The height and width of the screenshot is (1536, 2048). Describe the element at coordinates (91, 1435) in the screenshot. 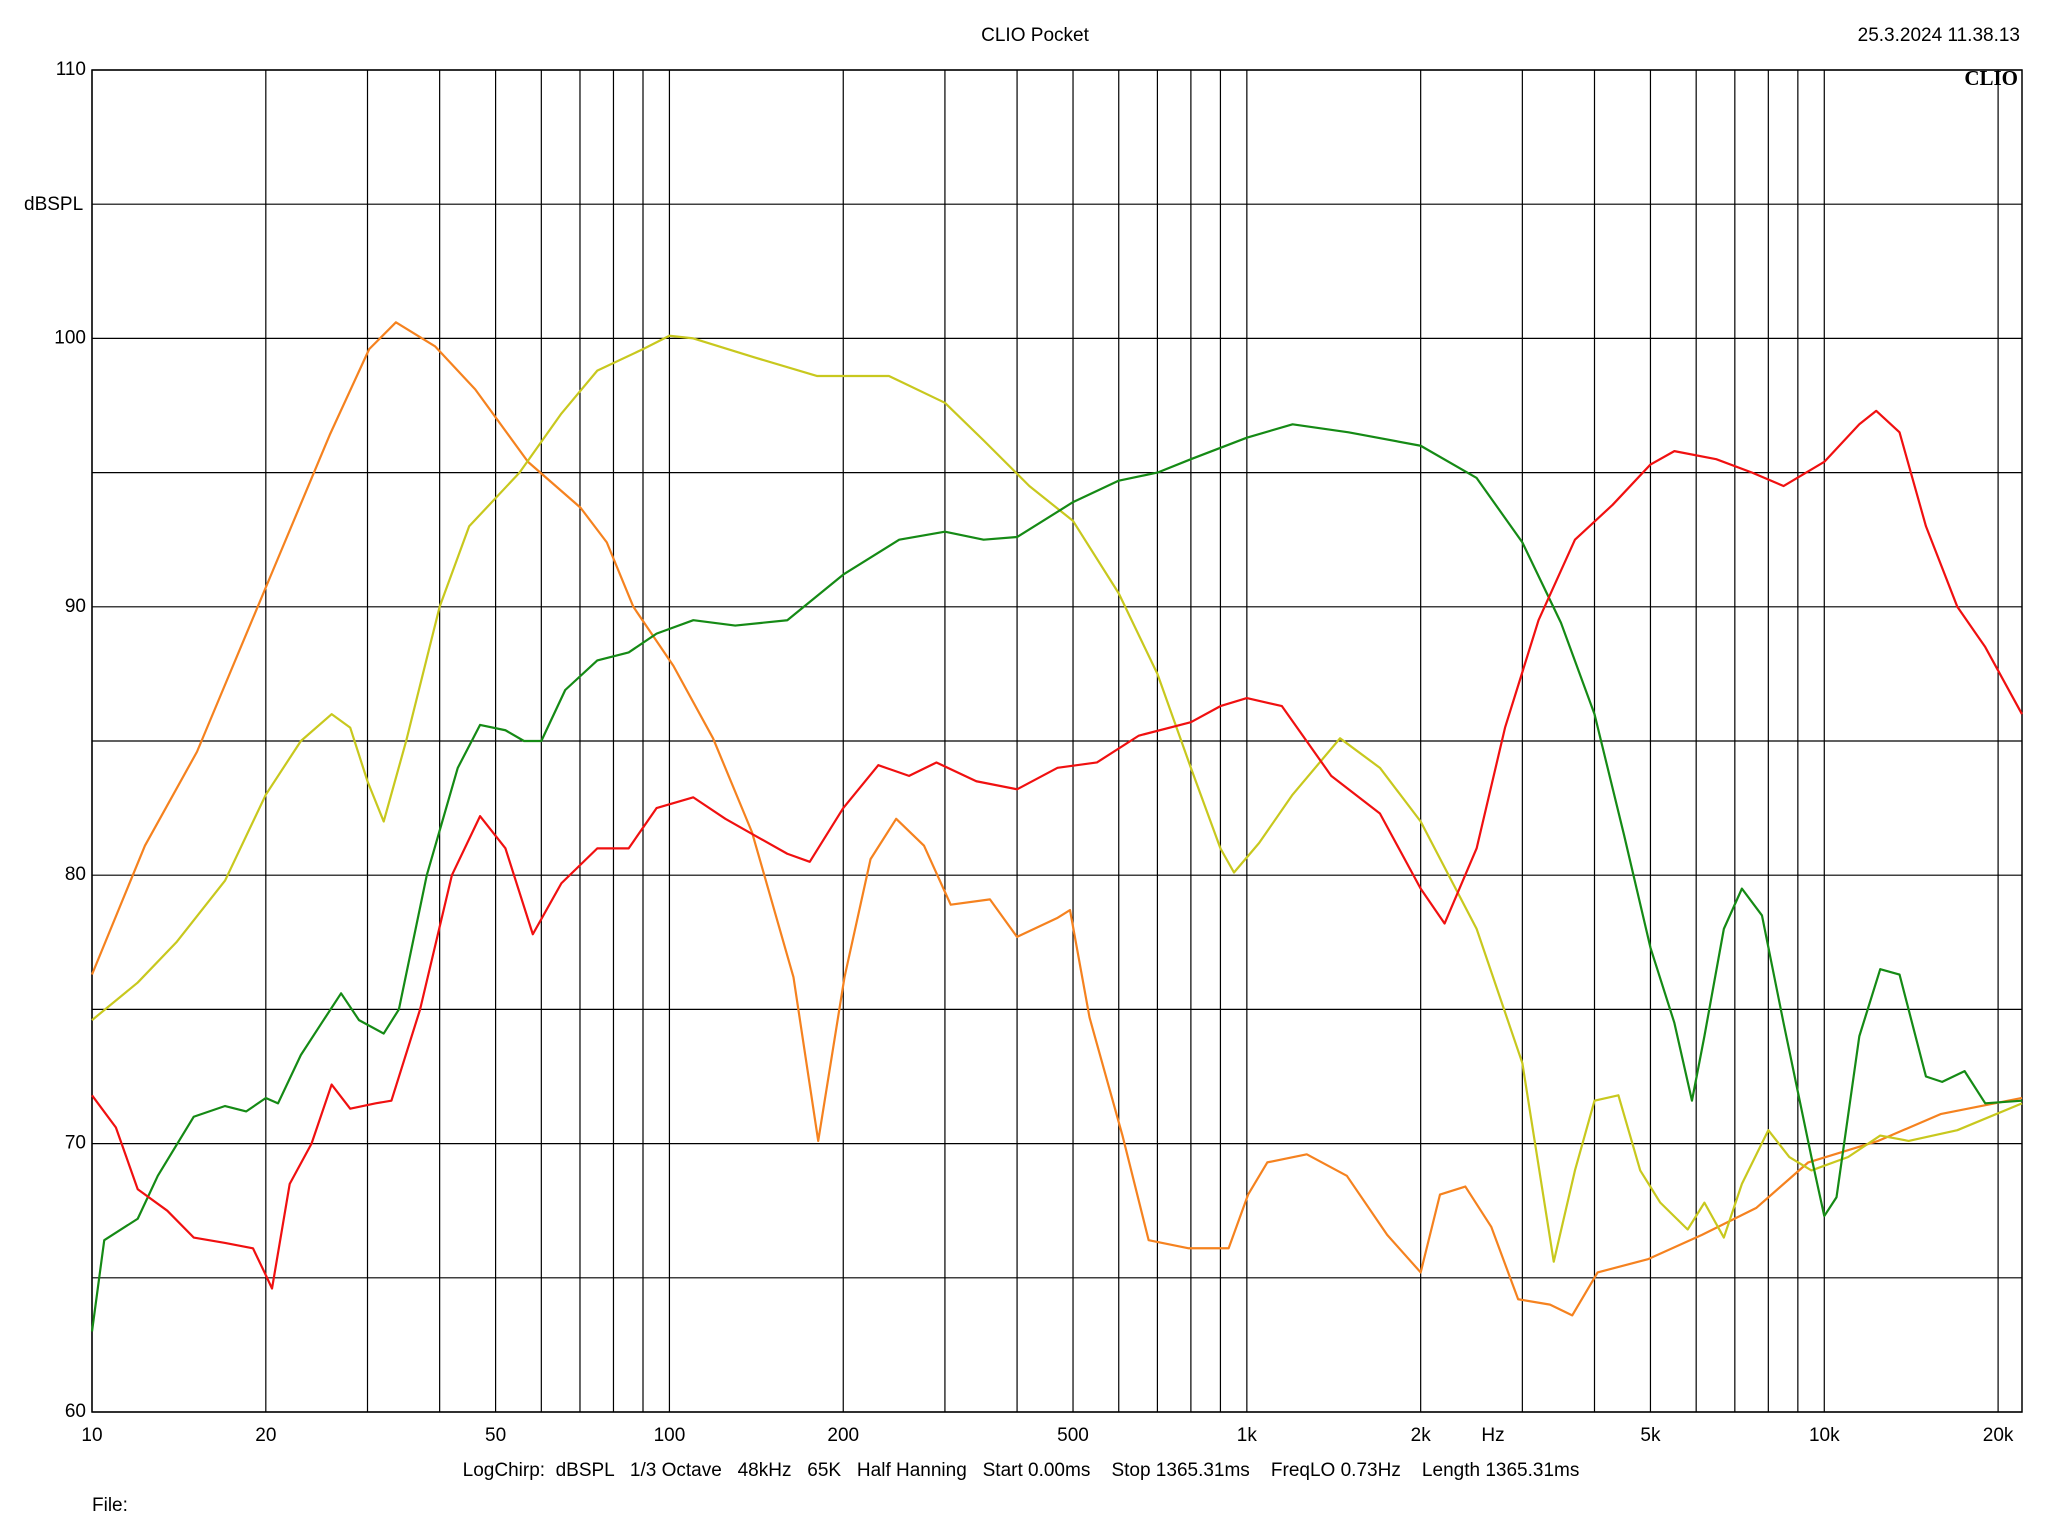

I see `x-tick-label: 10` at that location.